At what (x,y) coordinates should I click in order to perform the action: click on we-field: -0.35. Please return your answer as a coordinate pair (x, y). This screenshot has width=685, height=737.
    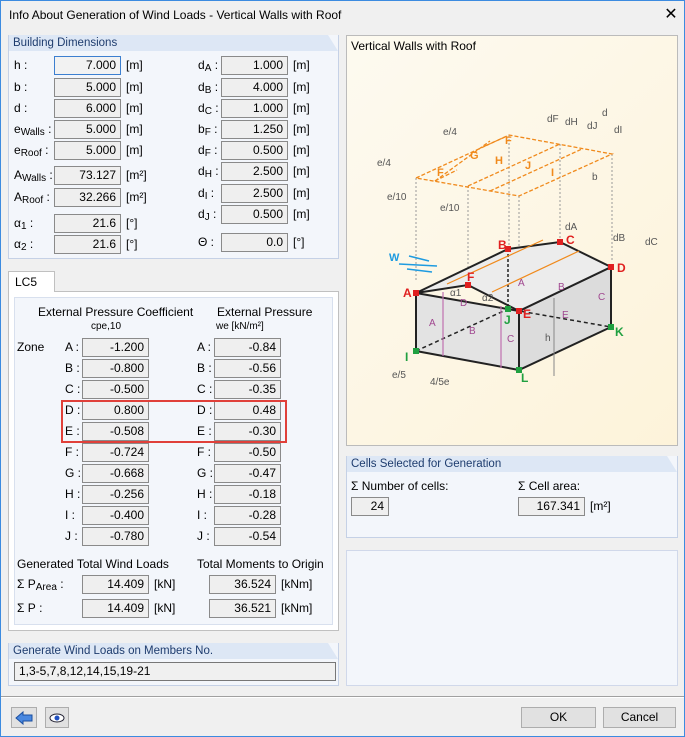
    Looking at the image, I should click on (247, 389).